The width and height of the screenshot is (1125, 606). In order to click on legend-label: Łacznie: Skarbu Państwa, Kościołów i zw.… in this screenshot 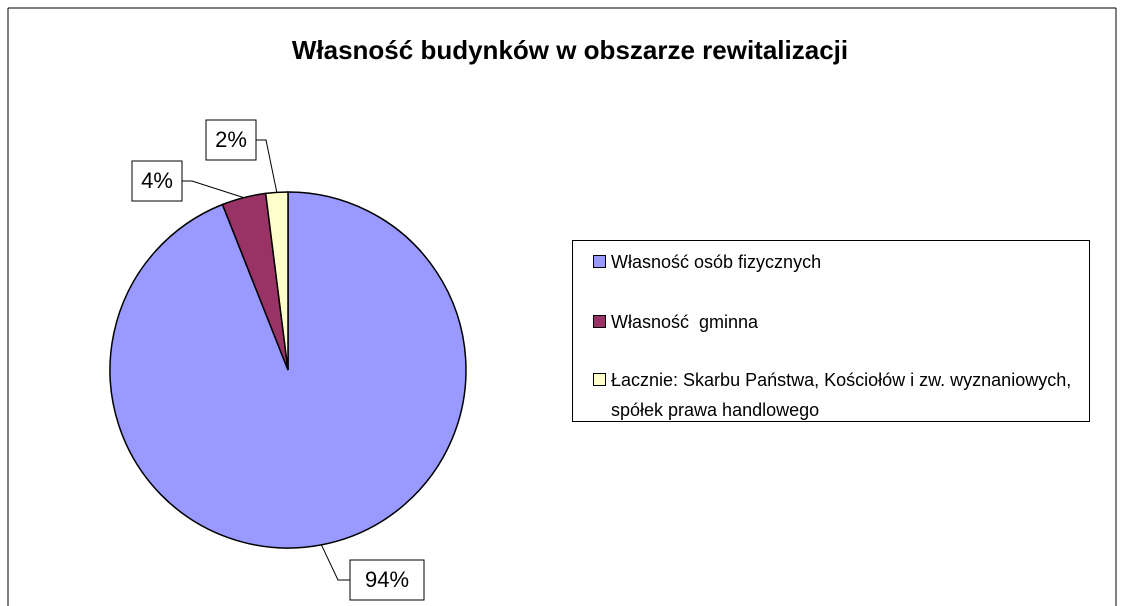, I will do `click(844, 395)`.